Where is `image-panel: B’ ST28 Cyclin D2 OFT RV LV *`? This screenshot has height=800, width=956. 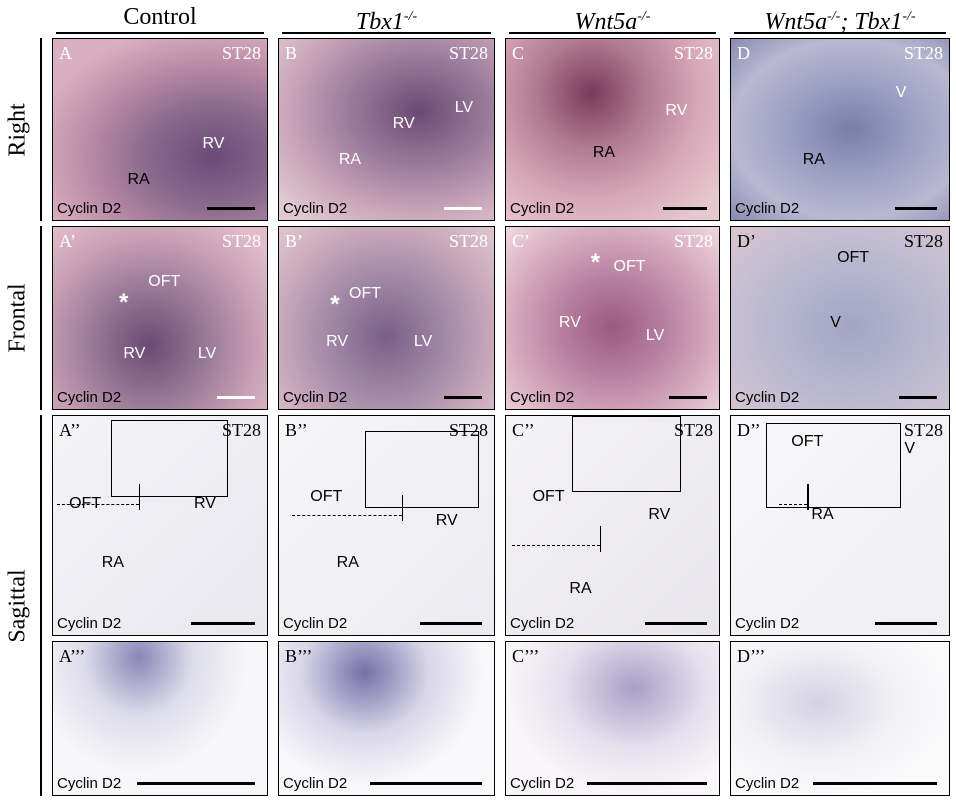
image-panel: B’ ST28 Cyclin D2 OFT RV LV * is located at coordinates (386, 318).